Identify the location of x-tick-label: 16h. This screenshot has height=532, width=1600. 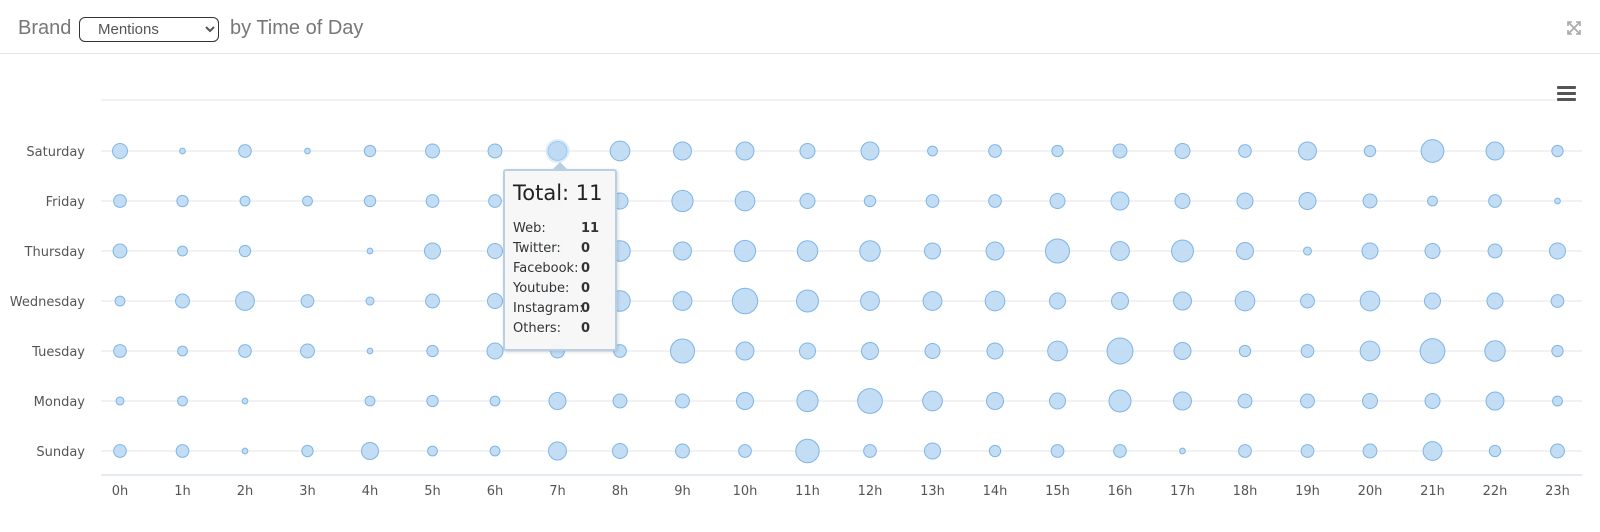
(1120, 491).